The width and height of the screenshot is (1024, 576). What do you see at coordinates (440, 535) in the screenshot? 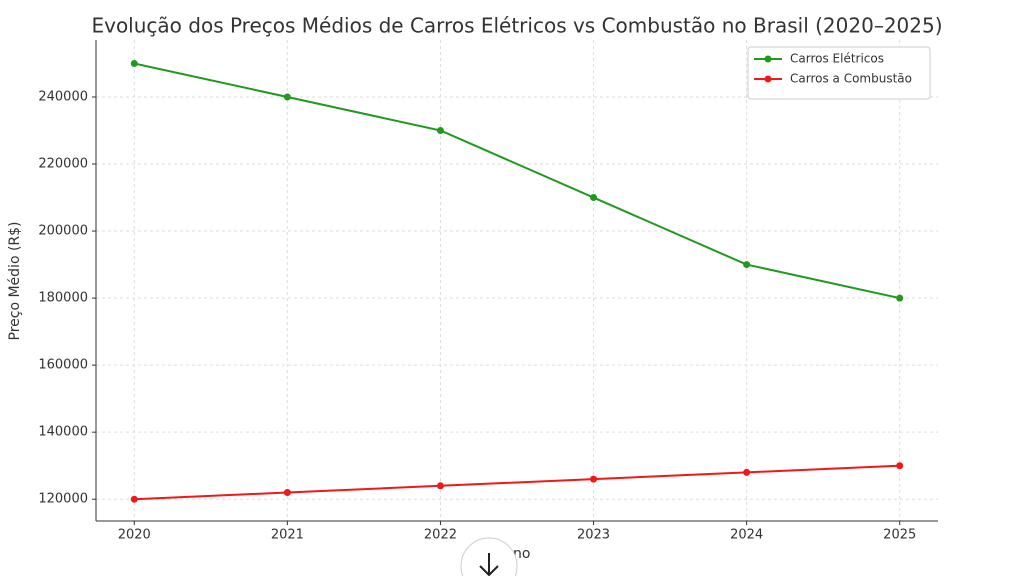
I see `x-tick-label: 2022` at bounding box center [440, 535].